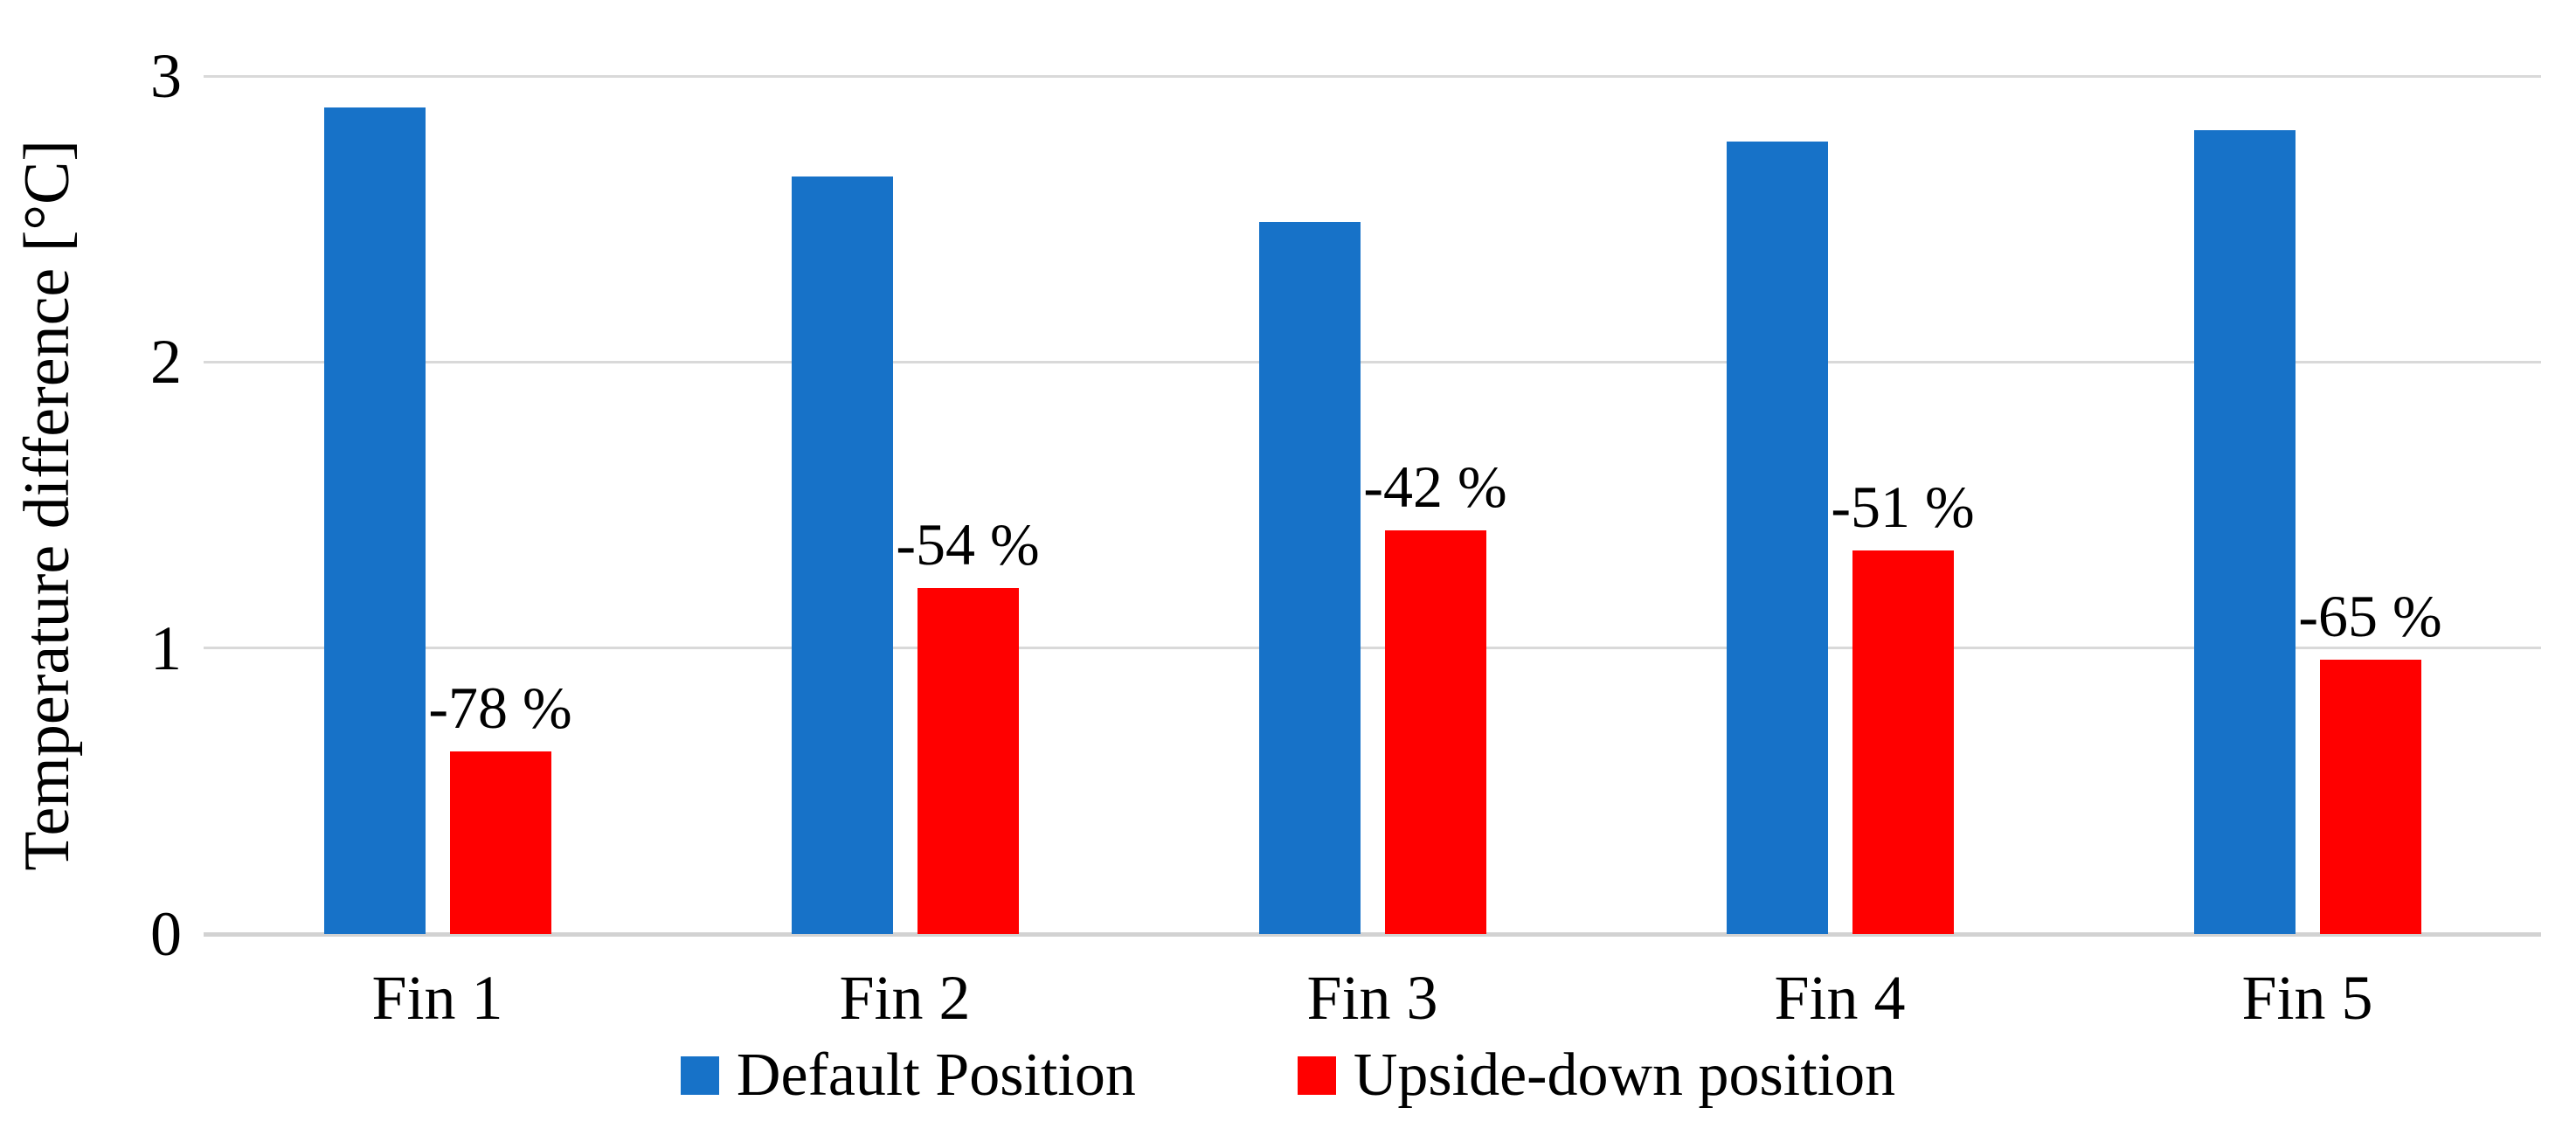  I want to click on legend: Default Position Upside-down position, so click(1288, 1075).